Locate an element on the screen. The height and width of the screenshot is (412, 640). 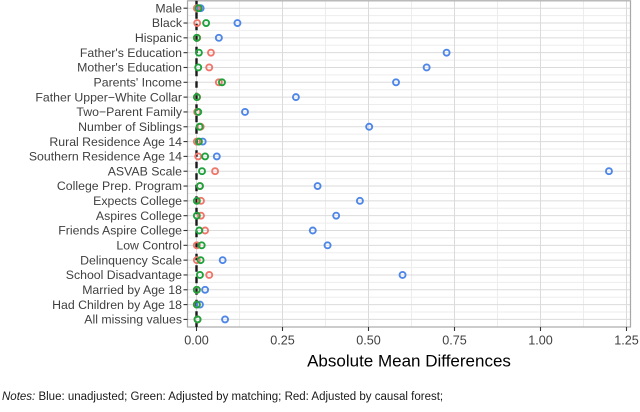
y-axis-label: Aspires College is located at coordinates (139, 216).